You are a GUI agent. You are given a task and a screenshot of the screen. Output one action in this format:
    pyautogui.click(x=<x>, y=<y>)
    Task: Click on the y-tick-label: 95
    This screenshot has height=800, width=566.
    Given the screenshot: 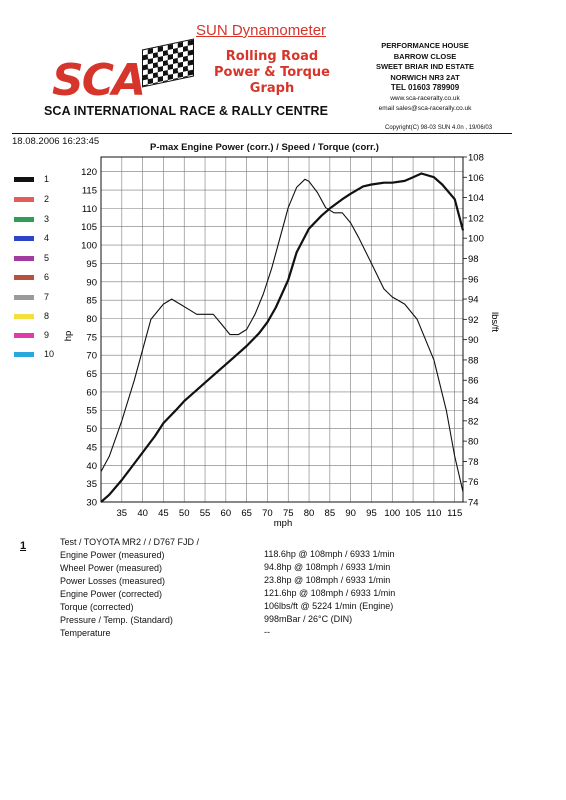 What is the action you would take?
    pyautogui.click(x=91, y=264)
    